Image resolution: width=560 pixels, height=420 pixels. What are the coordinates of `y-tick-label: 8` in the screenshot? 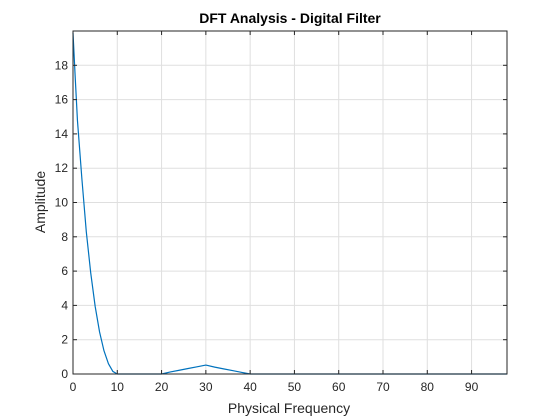 It's located at (64, 237).